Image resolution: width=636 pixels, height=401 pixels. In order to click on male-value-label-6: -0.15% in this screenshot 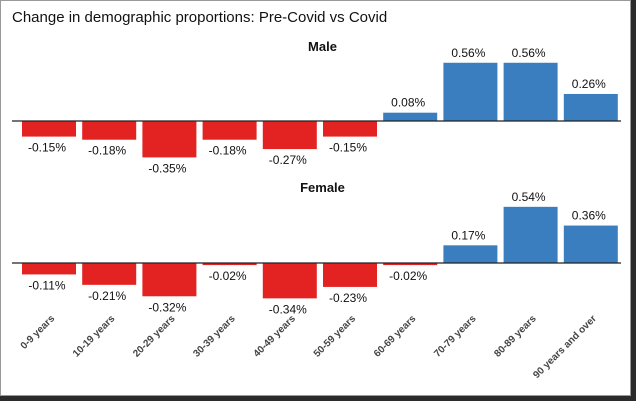, I will do `click(348, 148)`.